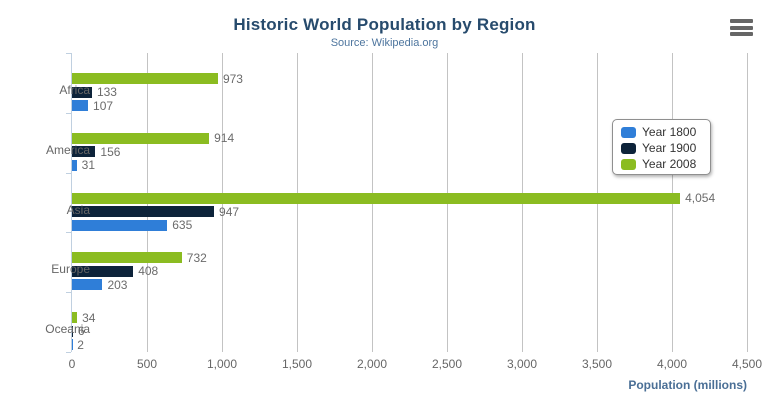 The width and height of the screenshot is (769, 416). What do you see at coordinates (141, 138) in the screenshot?
I see `bar-america-year-2008` at bounding box center [141, 138].